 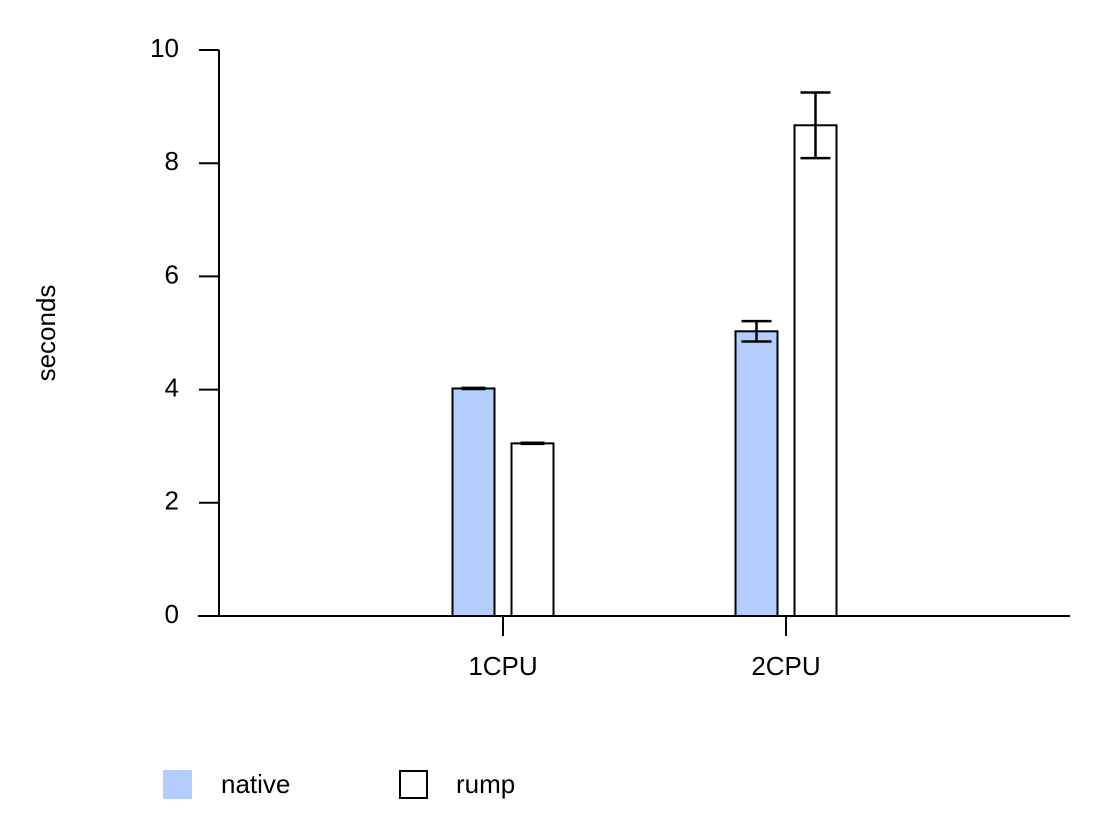 I want to click on y-tick-label: 2, so click(x=172, y=501).